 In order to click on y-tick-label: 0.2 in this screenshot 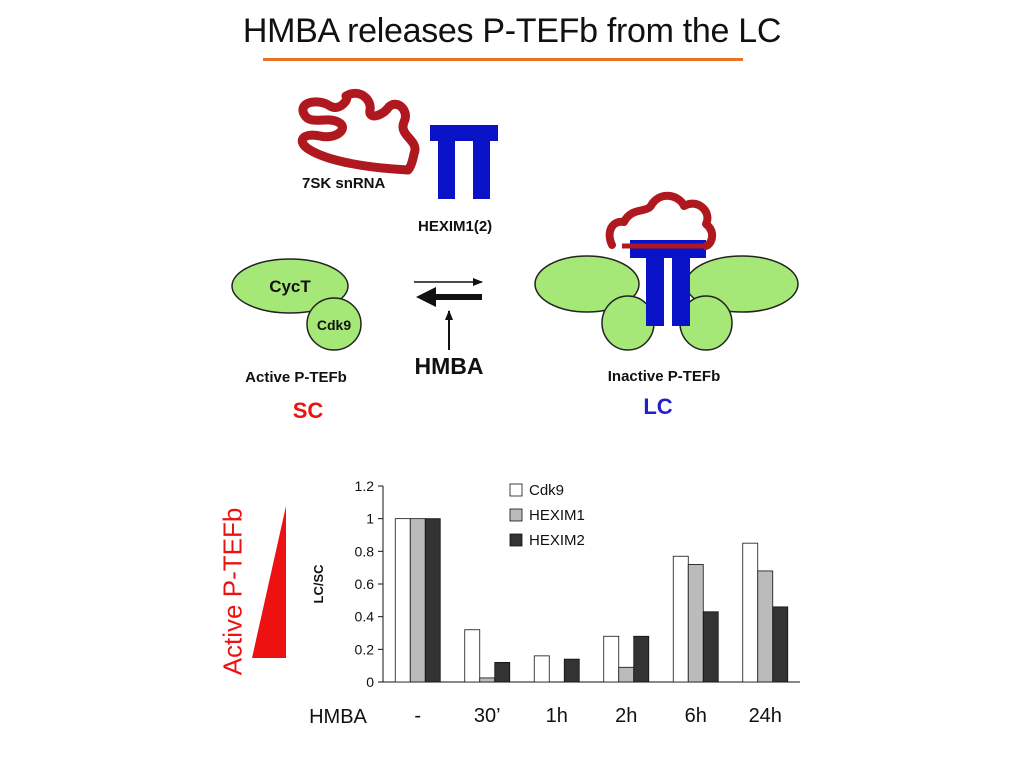, I will do `click(365, 649)`.